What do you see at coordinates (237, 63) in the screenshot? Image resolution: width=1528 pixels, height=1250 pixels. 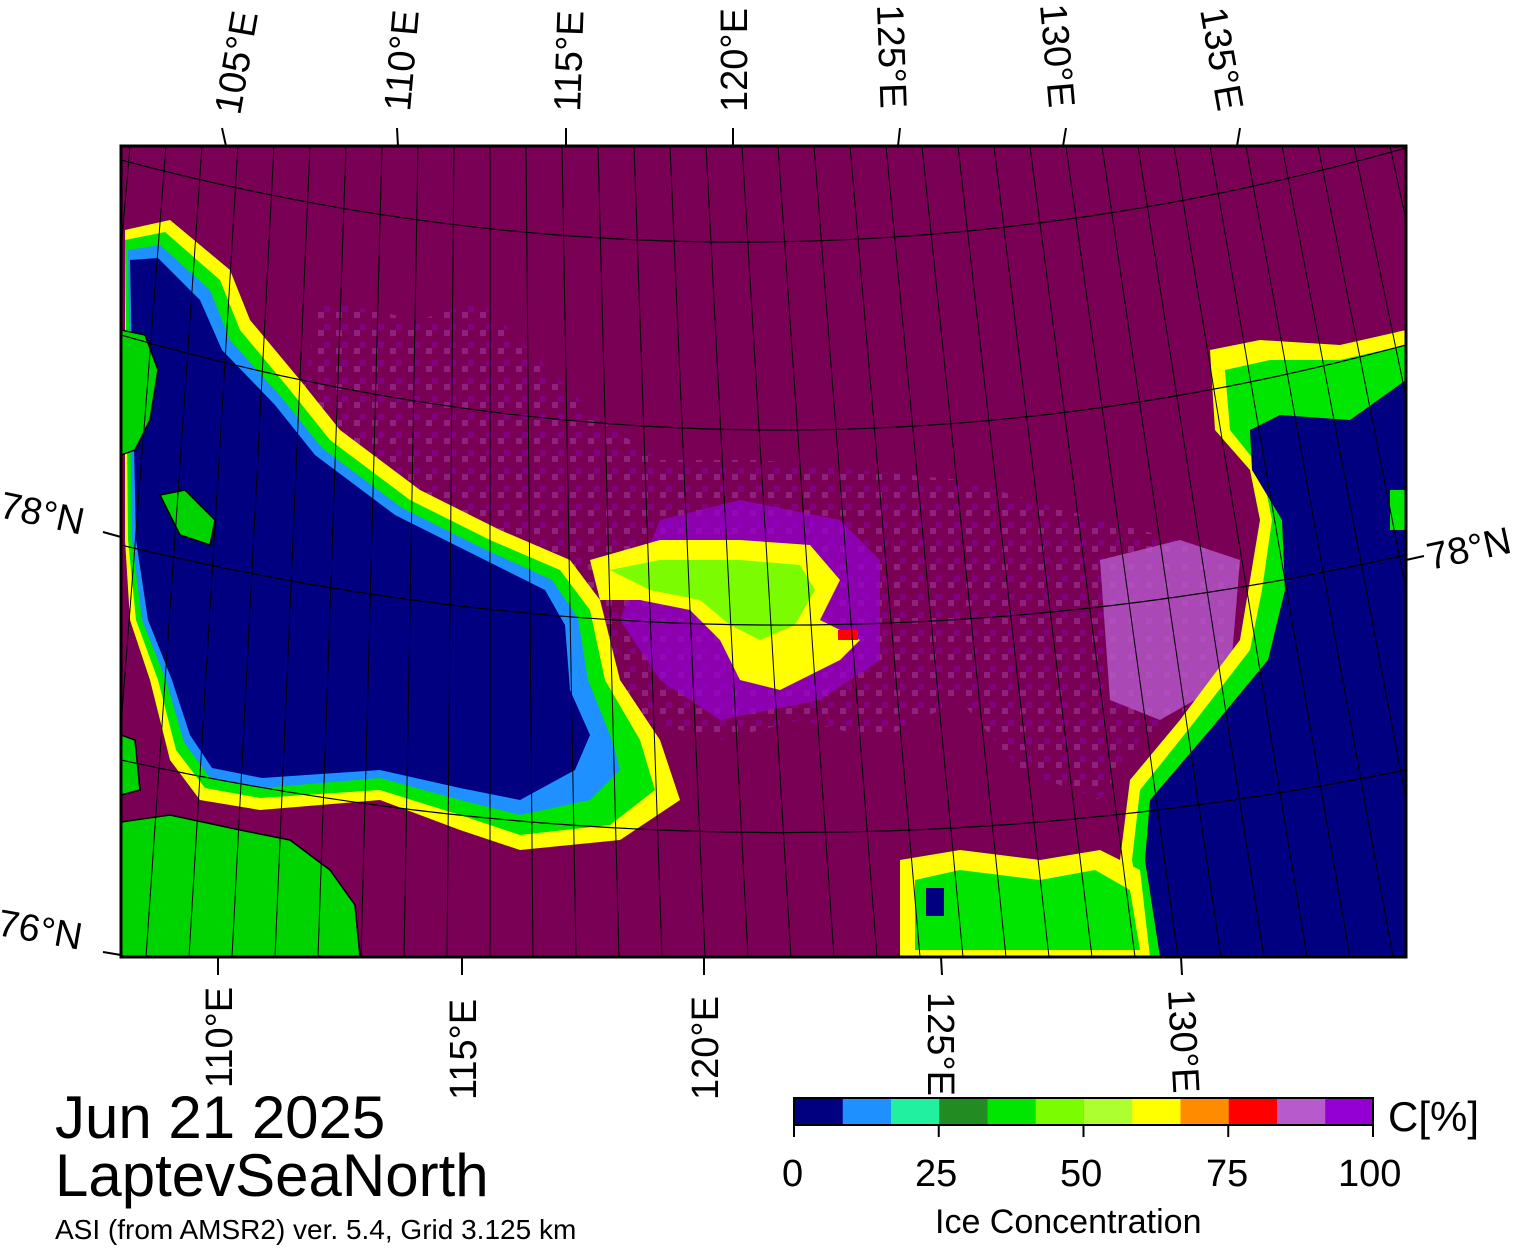 I see `lon-label-top-105: 105°E` at bounding box center [237, 63].